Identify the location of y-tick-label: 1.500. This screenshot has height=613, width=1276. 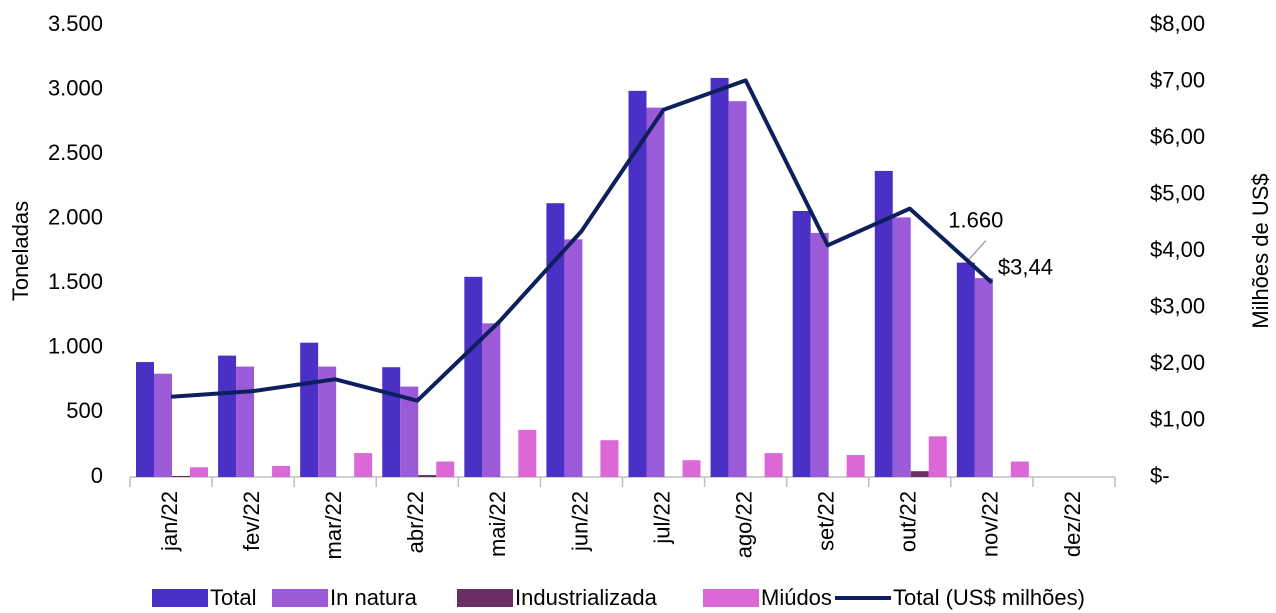
(75, 281).